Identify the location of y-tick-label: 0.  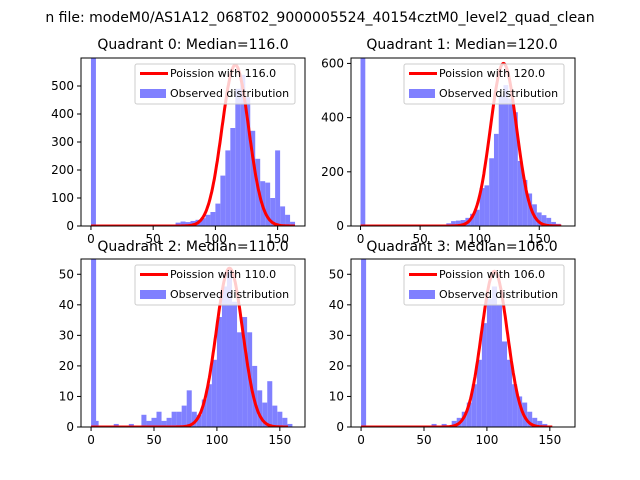
(340, 427).